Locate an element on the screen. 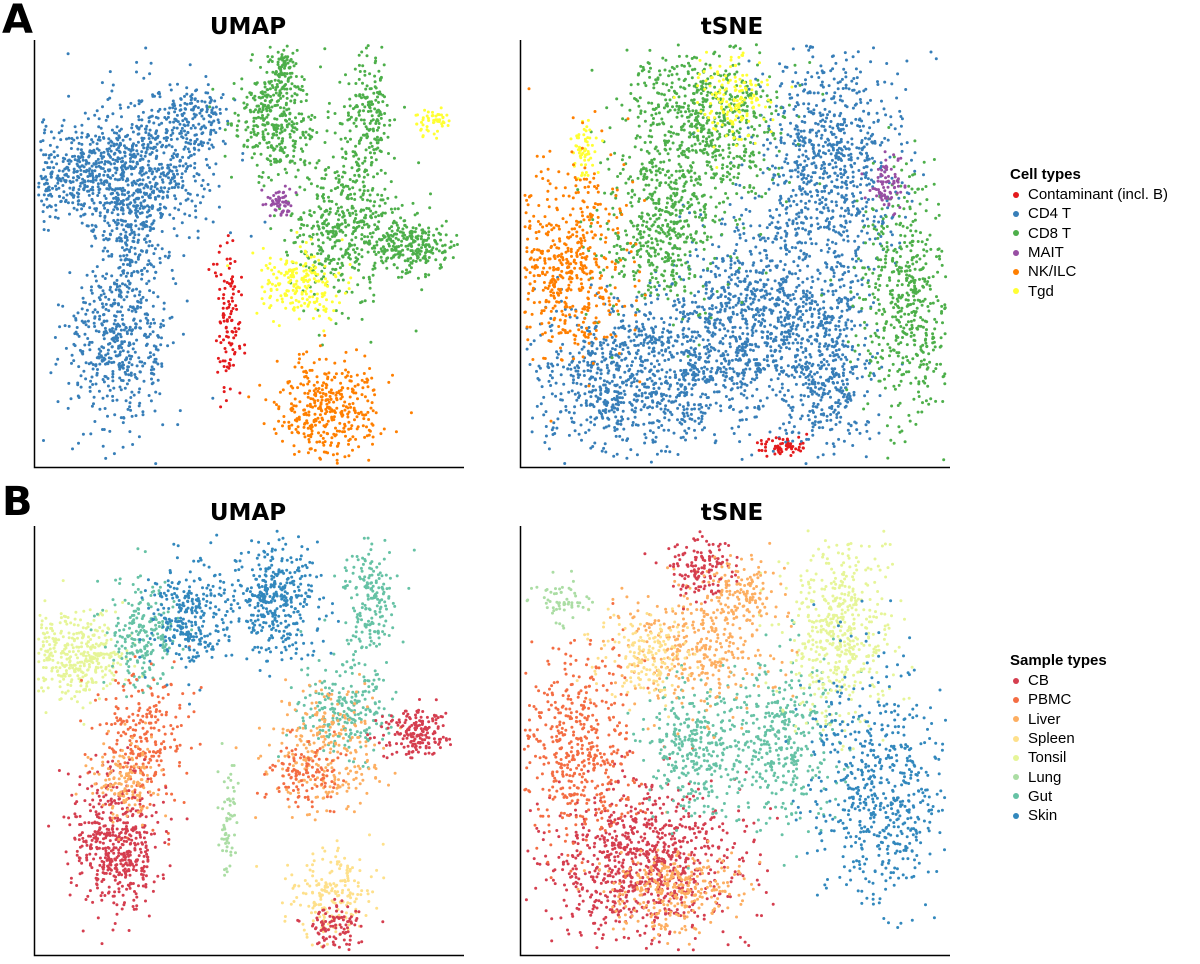  panel-a-label: A is located at coordinates (17, 21).